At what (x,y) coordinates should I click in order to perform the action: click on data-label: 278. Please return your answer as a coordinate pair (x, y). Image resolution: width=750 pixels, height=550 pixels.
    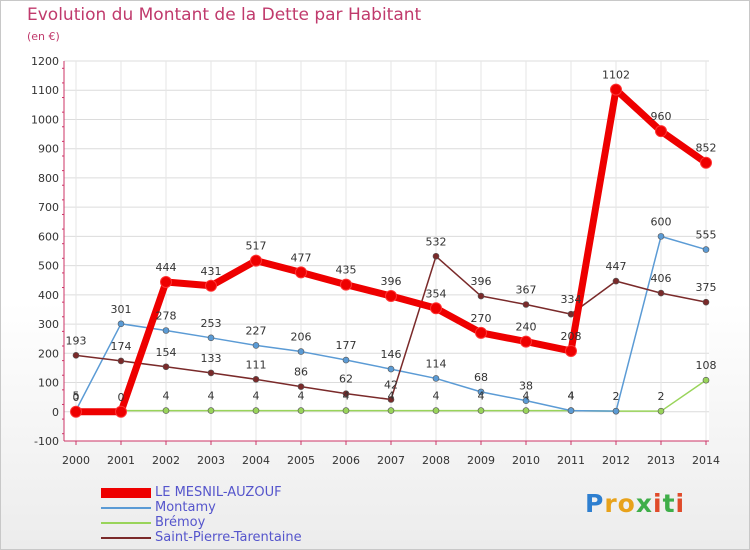
    Looking at the image, I should click on (166, 316).